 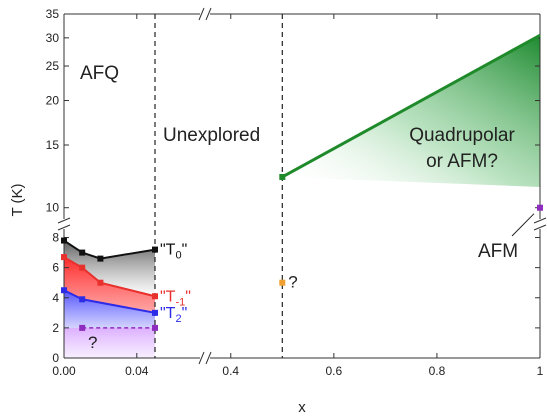 What do you see at coordinates (437, 371) in the screenshot?
I see `x-tick-label: 0.8` at bounding box center [437, 371].